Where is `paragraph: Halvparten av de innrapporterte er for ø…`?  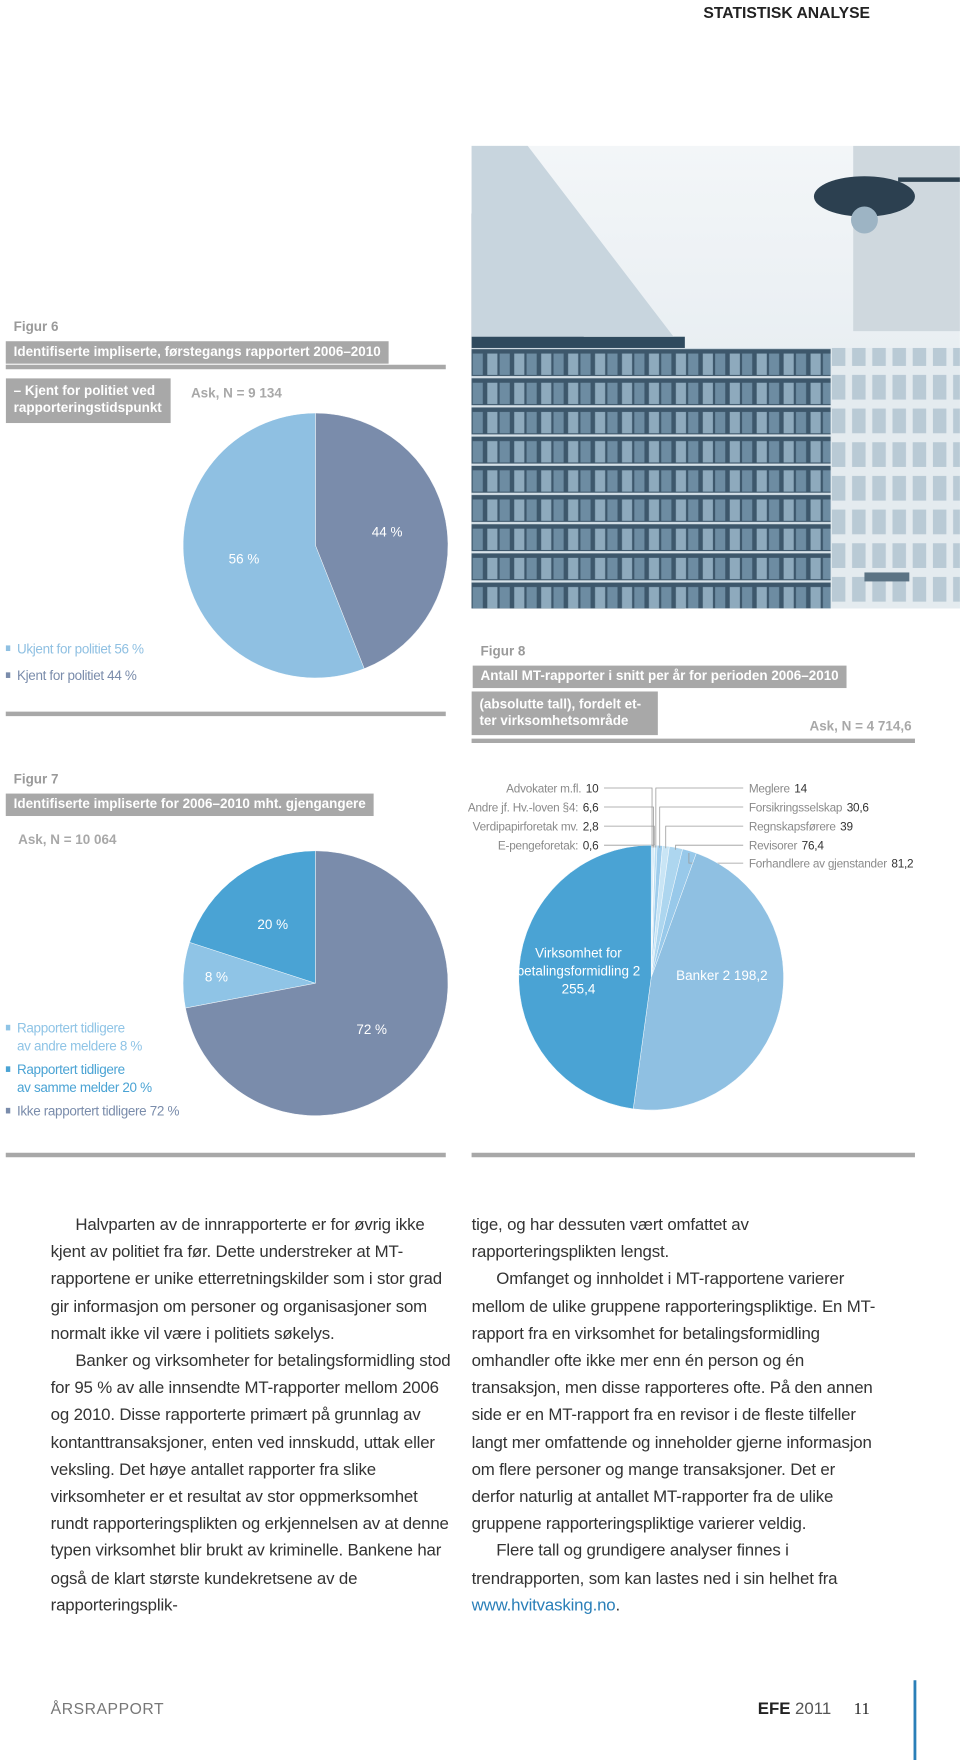 paragraph: Halvparten av de innrapporterte er for ø… is located at coordinates (246, 1279).